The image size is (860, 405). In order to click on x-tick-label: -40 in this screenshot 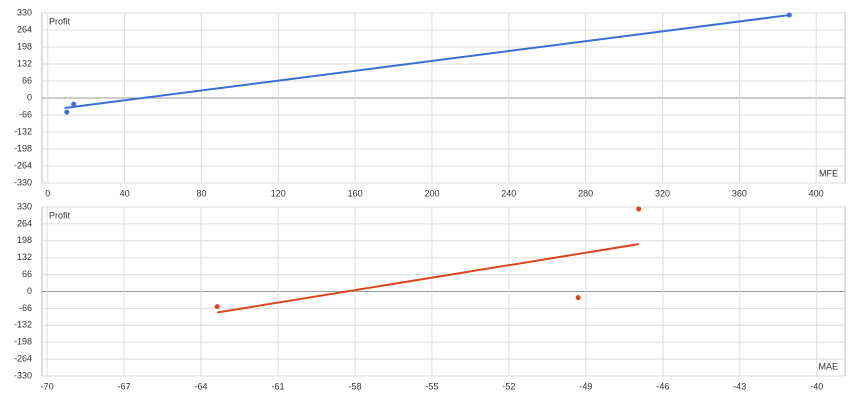, I will do `click(816, 386)`.